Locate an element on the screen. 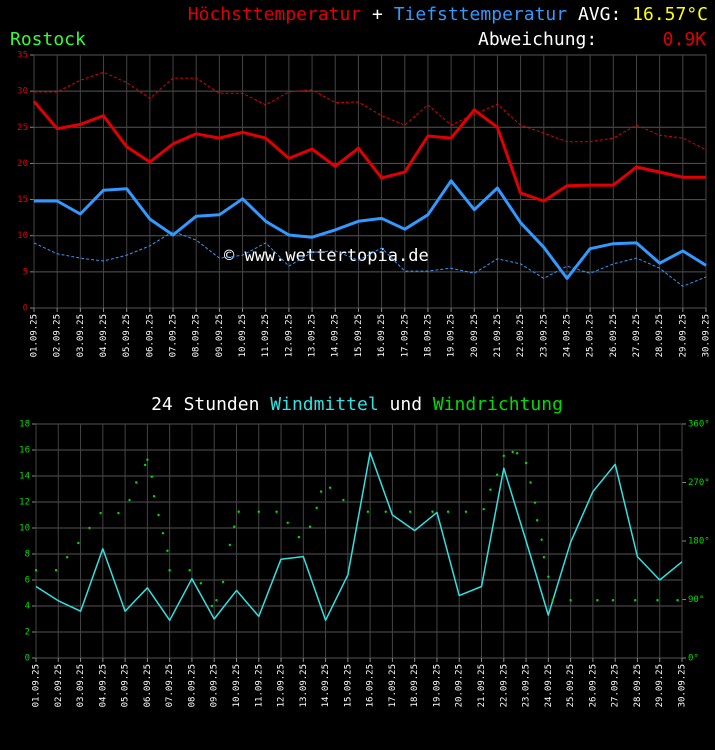  x-tick-label: 14.09.25 is located at coordinates (326, 685).